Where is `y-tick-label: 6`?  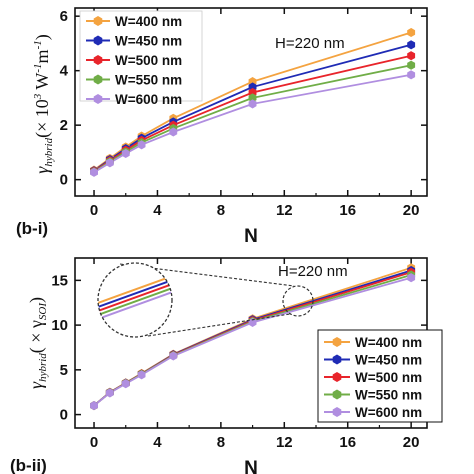
y-tick-label: 6 is located at coordinates (64, 16).